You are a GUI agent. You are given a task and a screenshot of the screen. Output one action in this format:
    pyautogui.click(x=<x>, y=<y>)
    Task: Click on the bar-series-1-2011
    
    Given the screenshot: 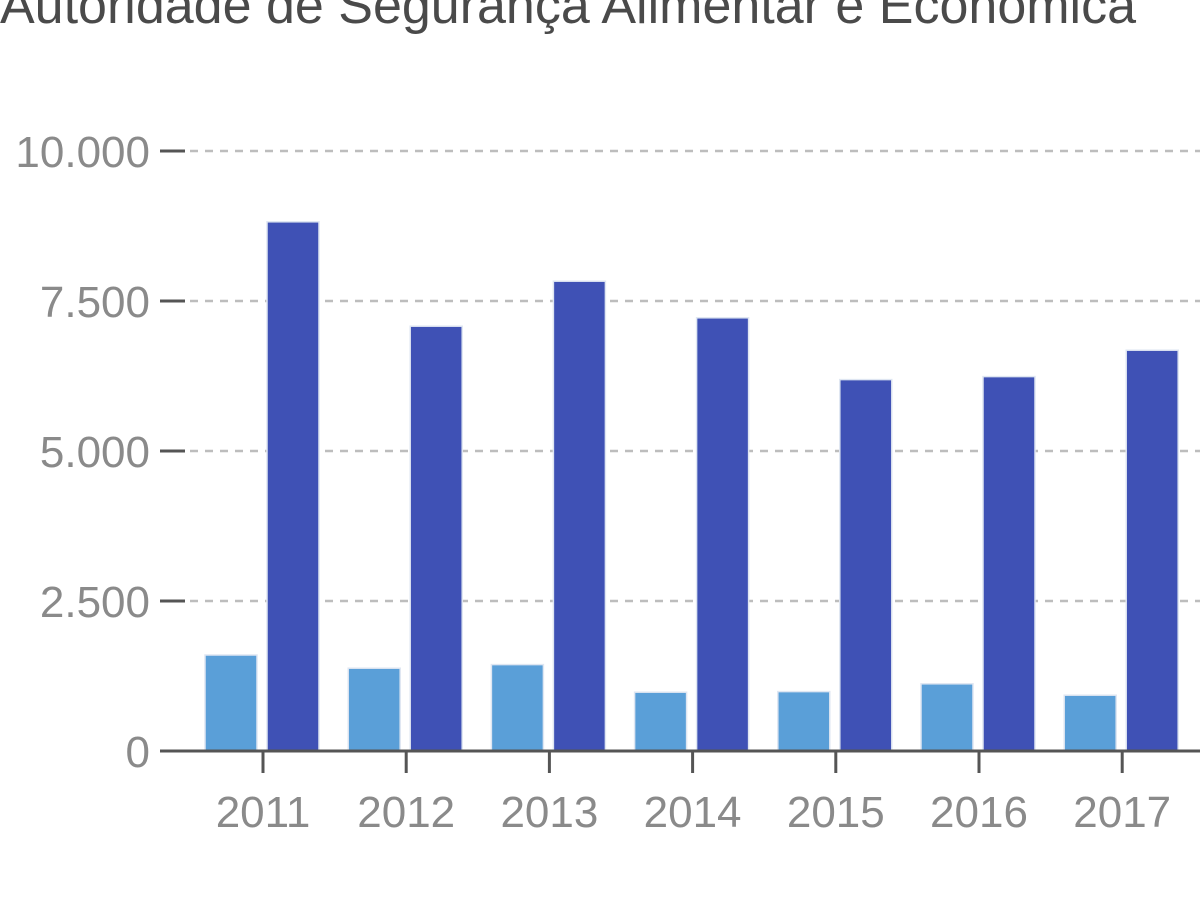 What is the action you would take?
    pyautogui.click(x=231, y=703)
    